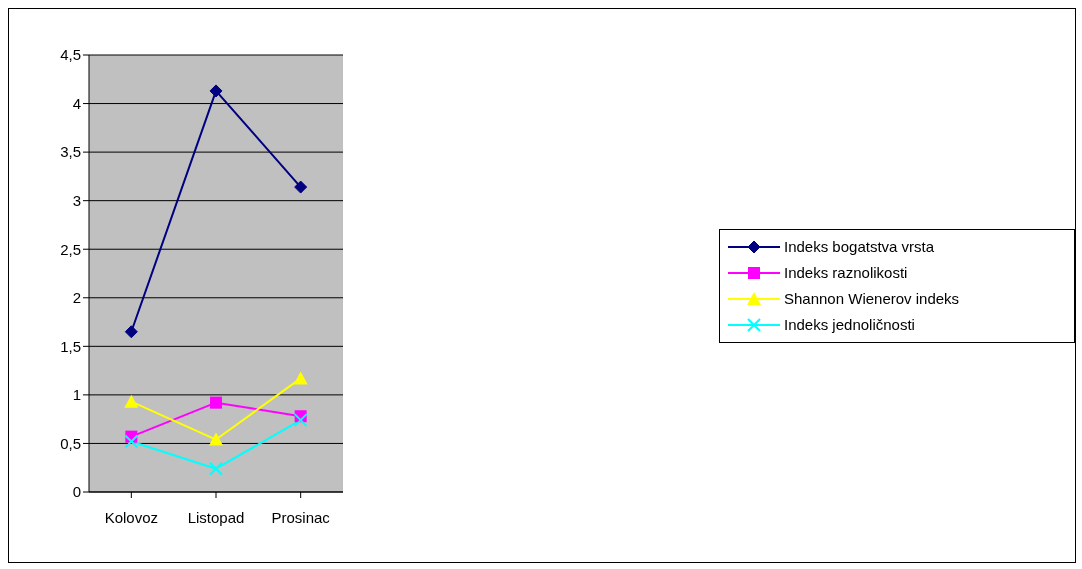 The width and height of the screenshot is (1082, 569). What do you see at coordinates (131, 517) in the screenshot?
I see `x-tick-label: Kolovoz` at bounding box center [131, 517].